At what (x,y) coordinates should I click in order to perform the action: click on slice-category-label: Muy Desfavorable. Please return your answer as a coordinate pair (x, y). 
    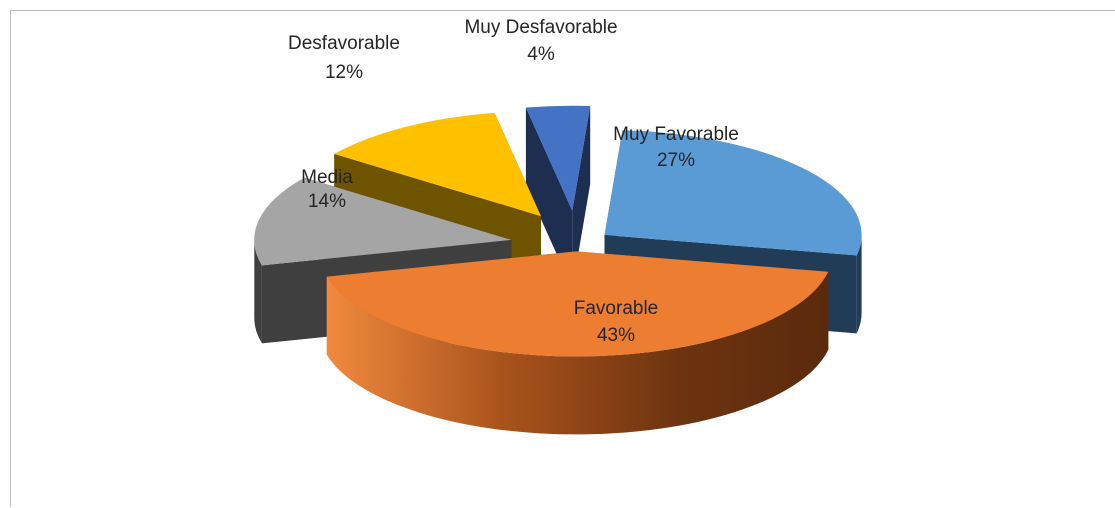
    Looking at the image, I should click on (540, 27).